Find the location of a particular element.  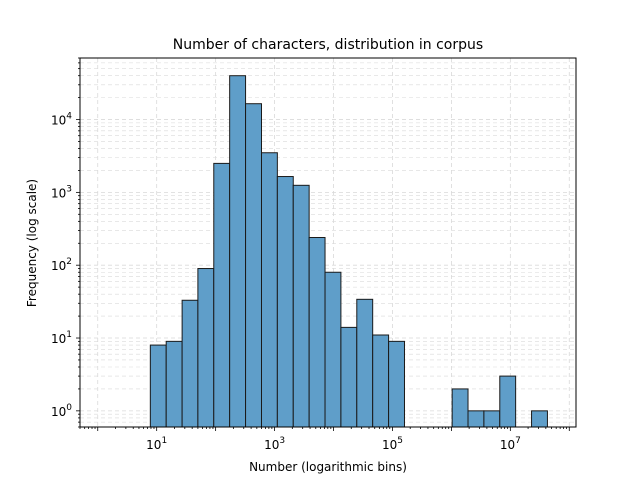

x-tick-label: 10³ is located at coordinates (274, 444).